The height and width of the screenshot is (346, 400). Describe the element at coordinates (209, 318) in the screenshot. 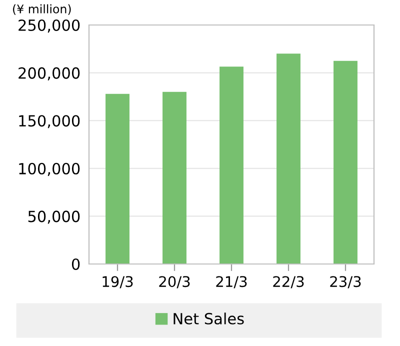

I see `legend-label: Net Sales` at that location.